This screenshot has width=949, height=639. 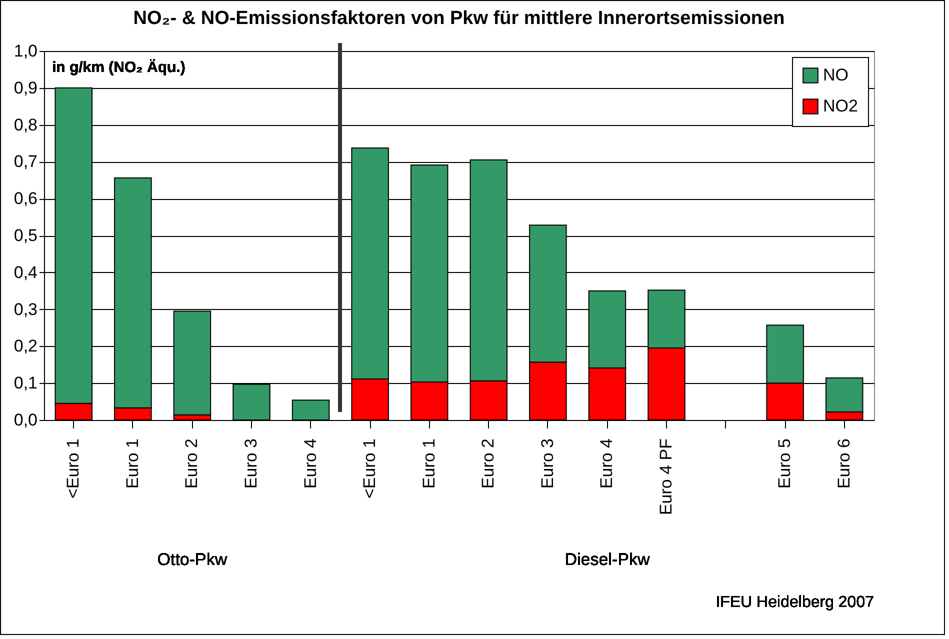 I want to click on y-tick-label: 0,7, so click(x=26, y=162).